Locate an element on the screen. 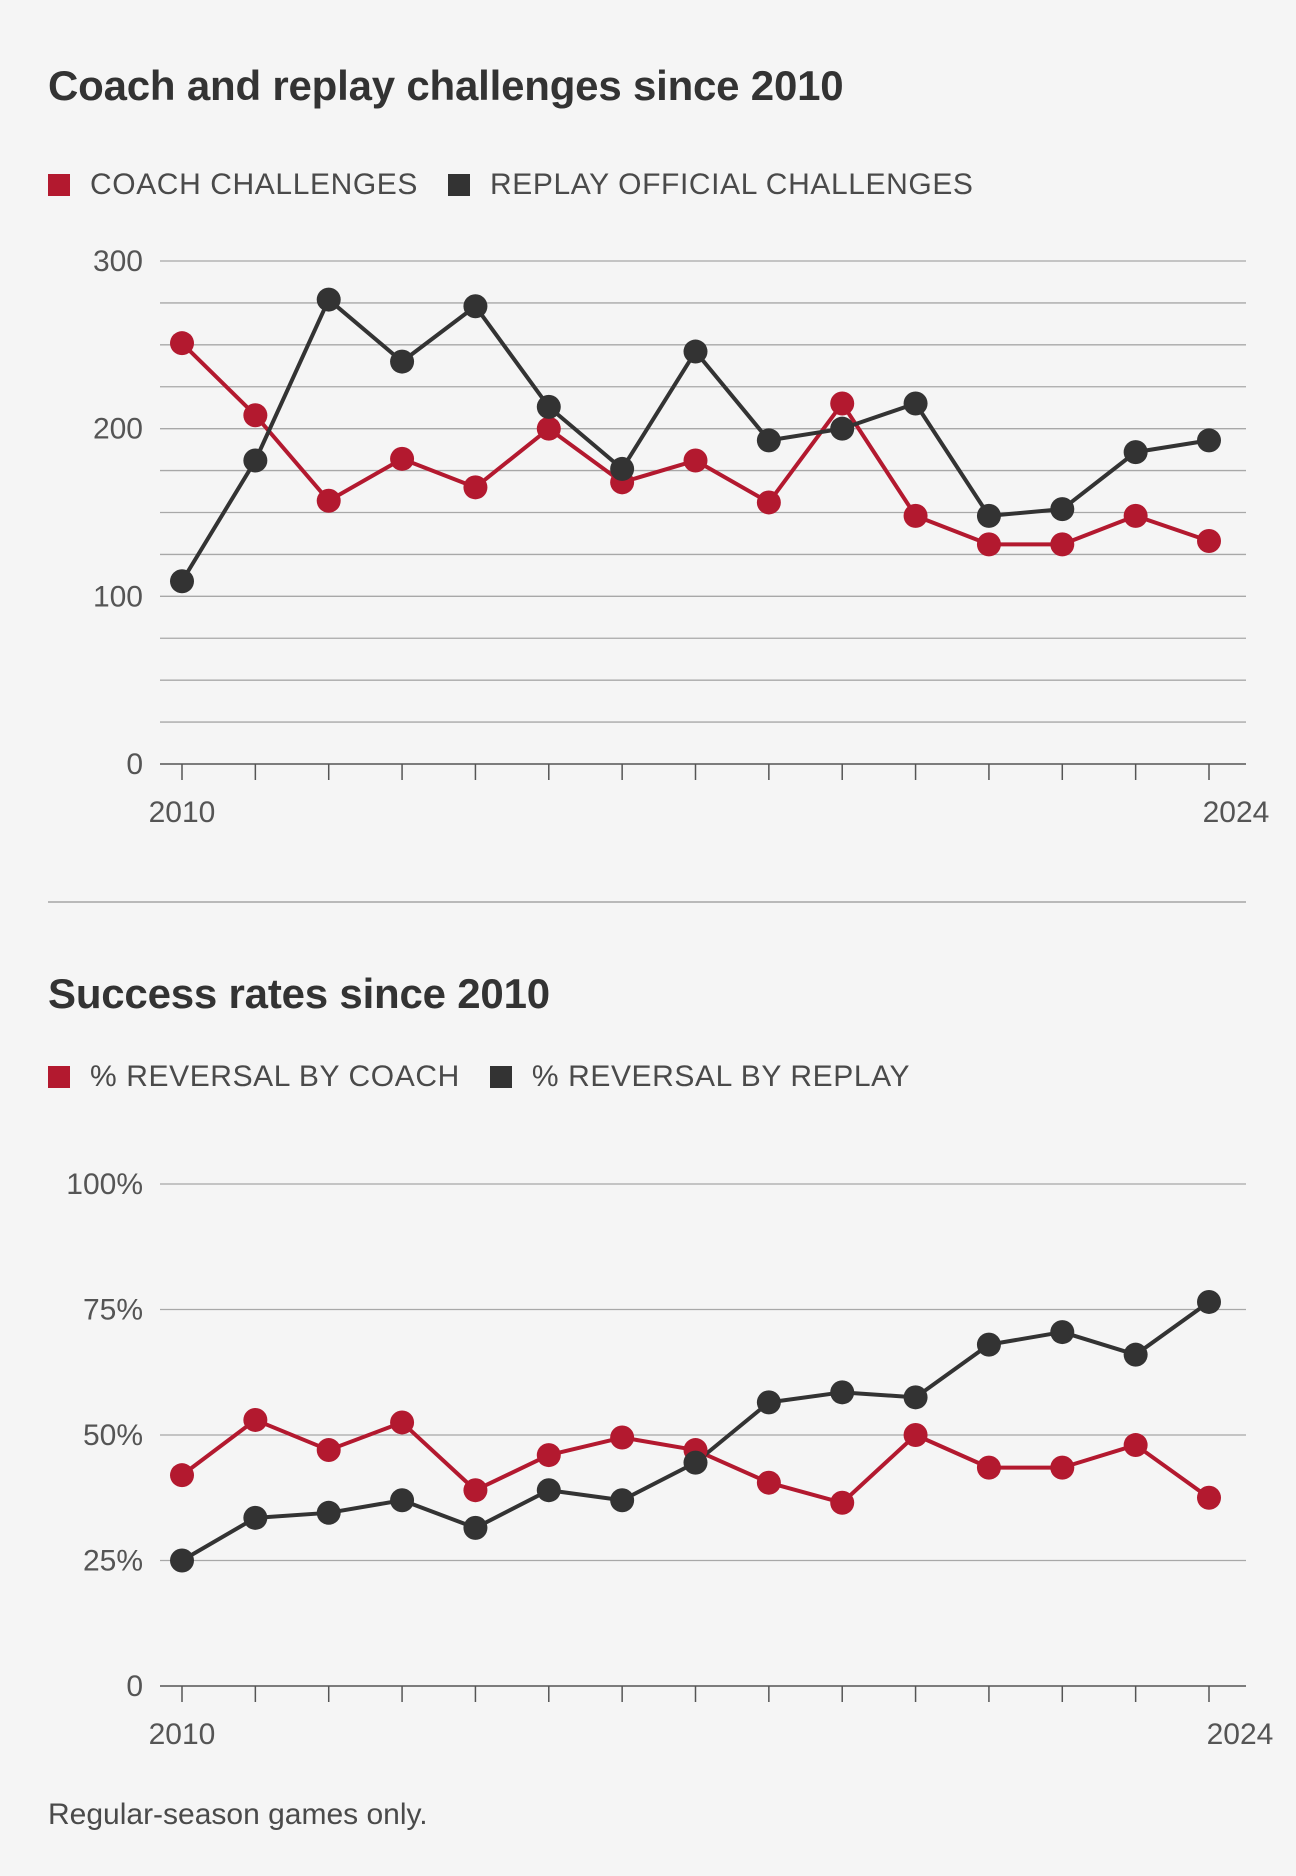 This screenshot has width=1296, height=1876. legend-item-coach-challenges: COACH CHALLENGES is located at coordinates (233, 185).